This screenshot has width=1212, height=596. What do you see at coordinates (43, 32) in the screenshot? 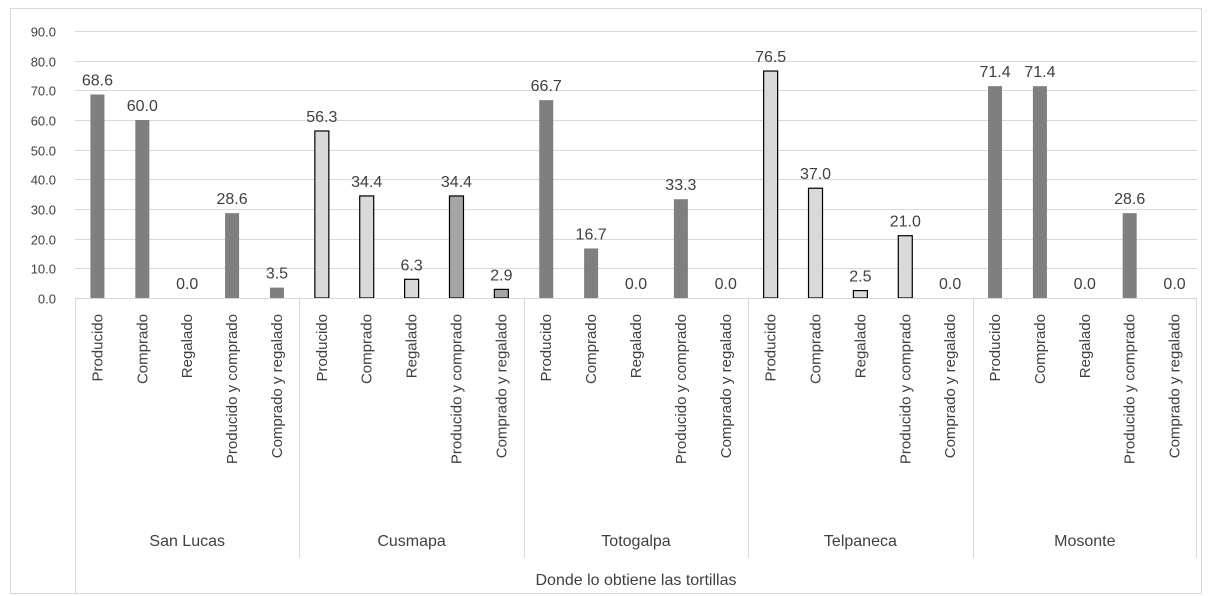
I see `y-tick-label: 90.0` at bounding box center [43, 32].